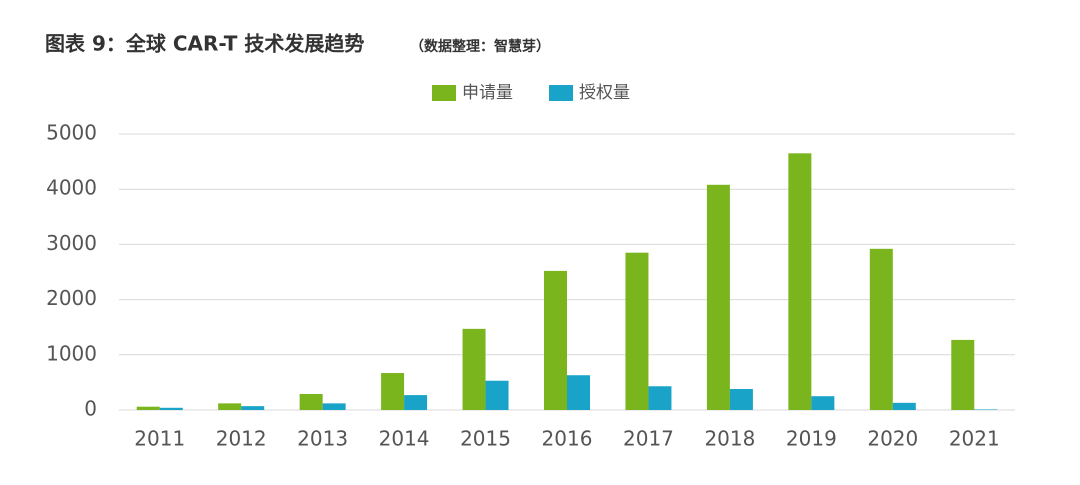 This screenshot has width=1080, height=485. What do you see at coordinates (90, 409) in the screenshot?
I see `y-tick-label: 0` at bounding box center [90, 409].